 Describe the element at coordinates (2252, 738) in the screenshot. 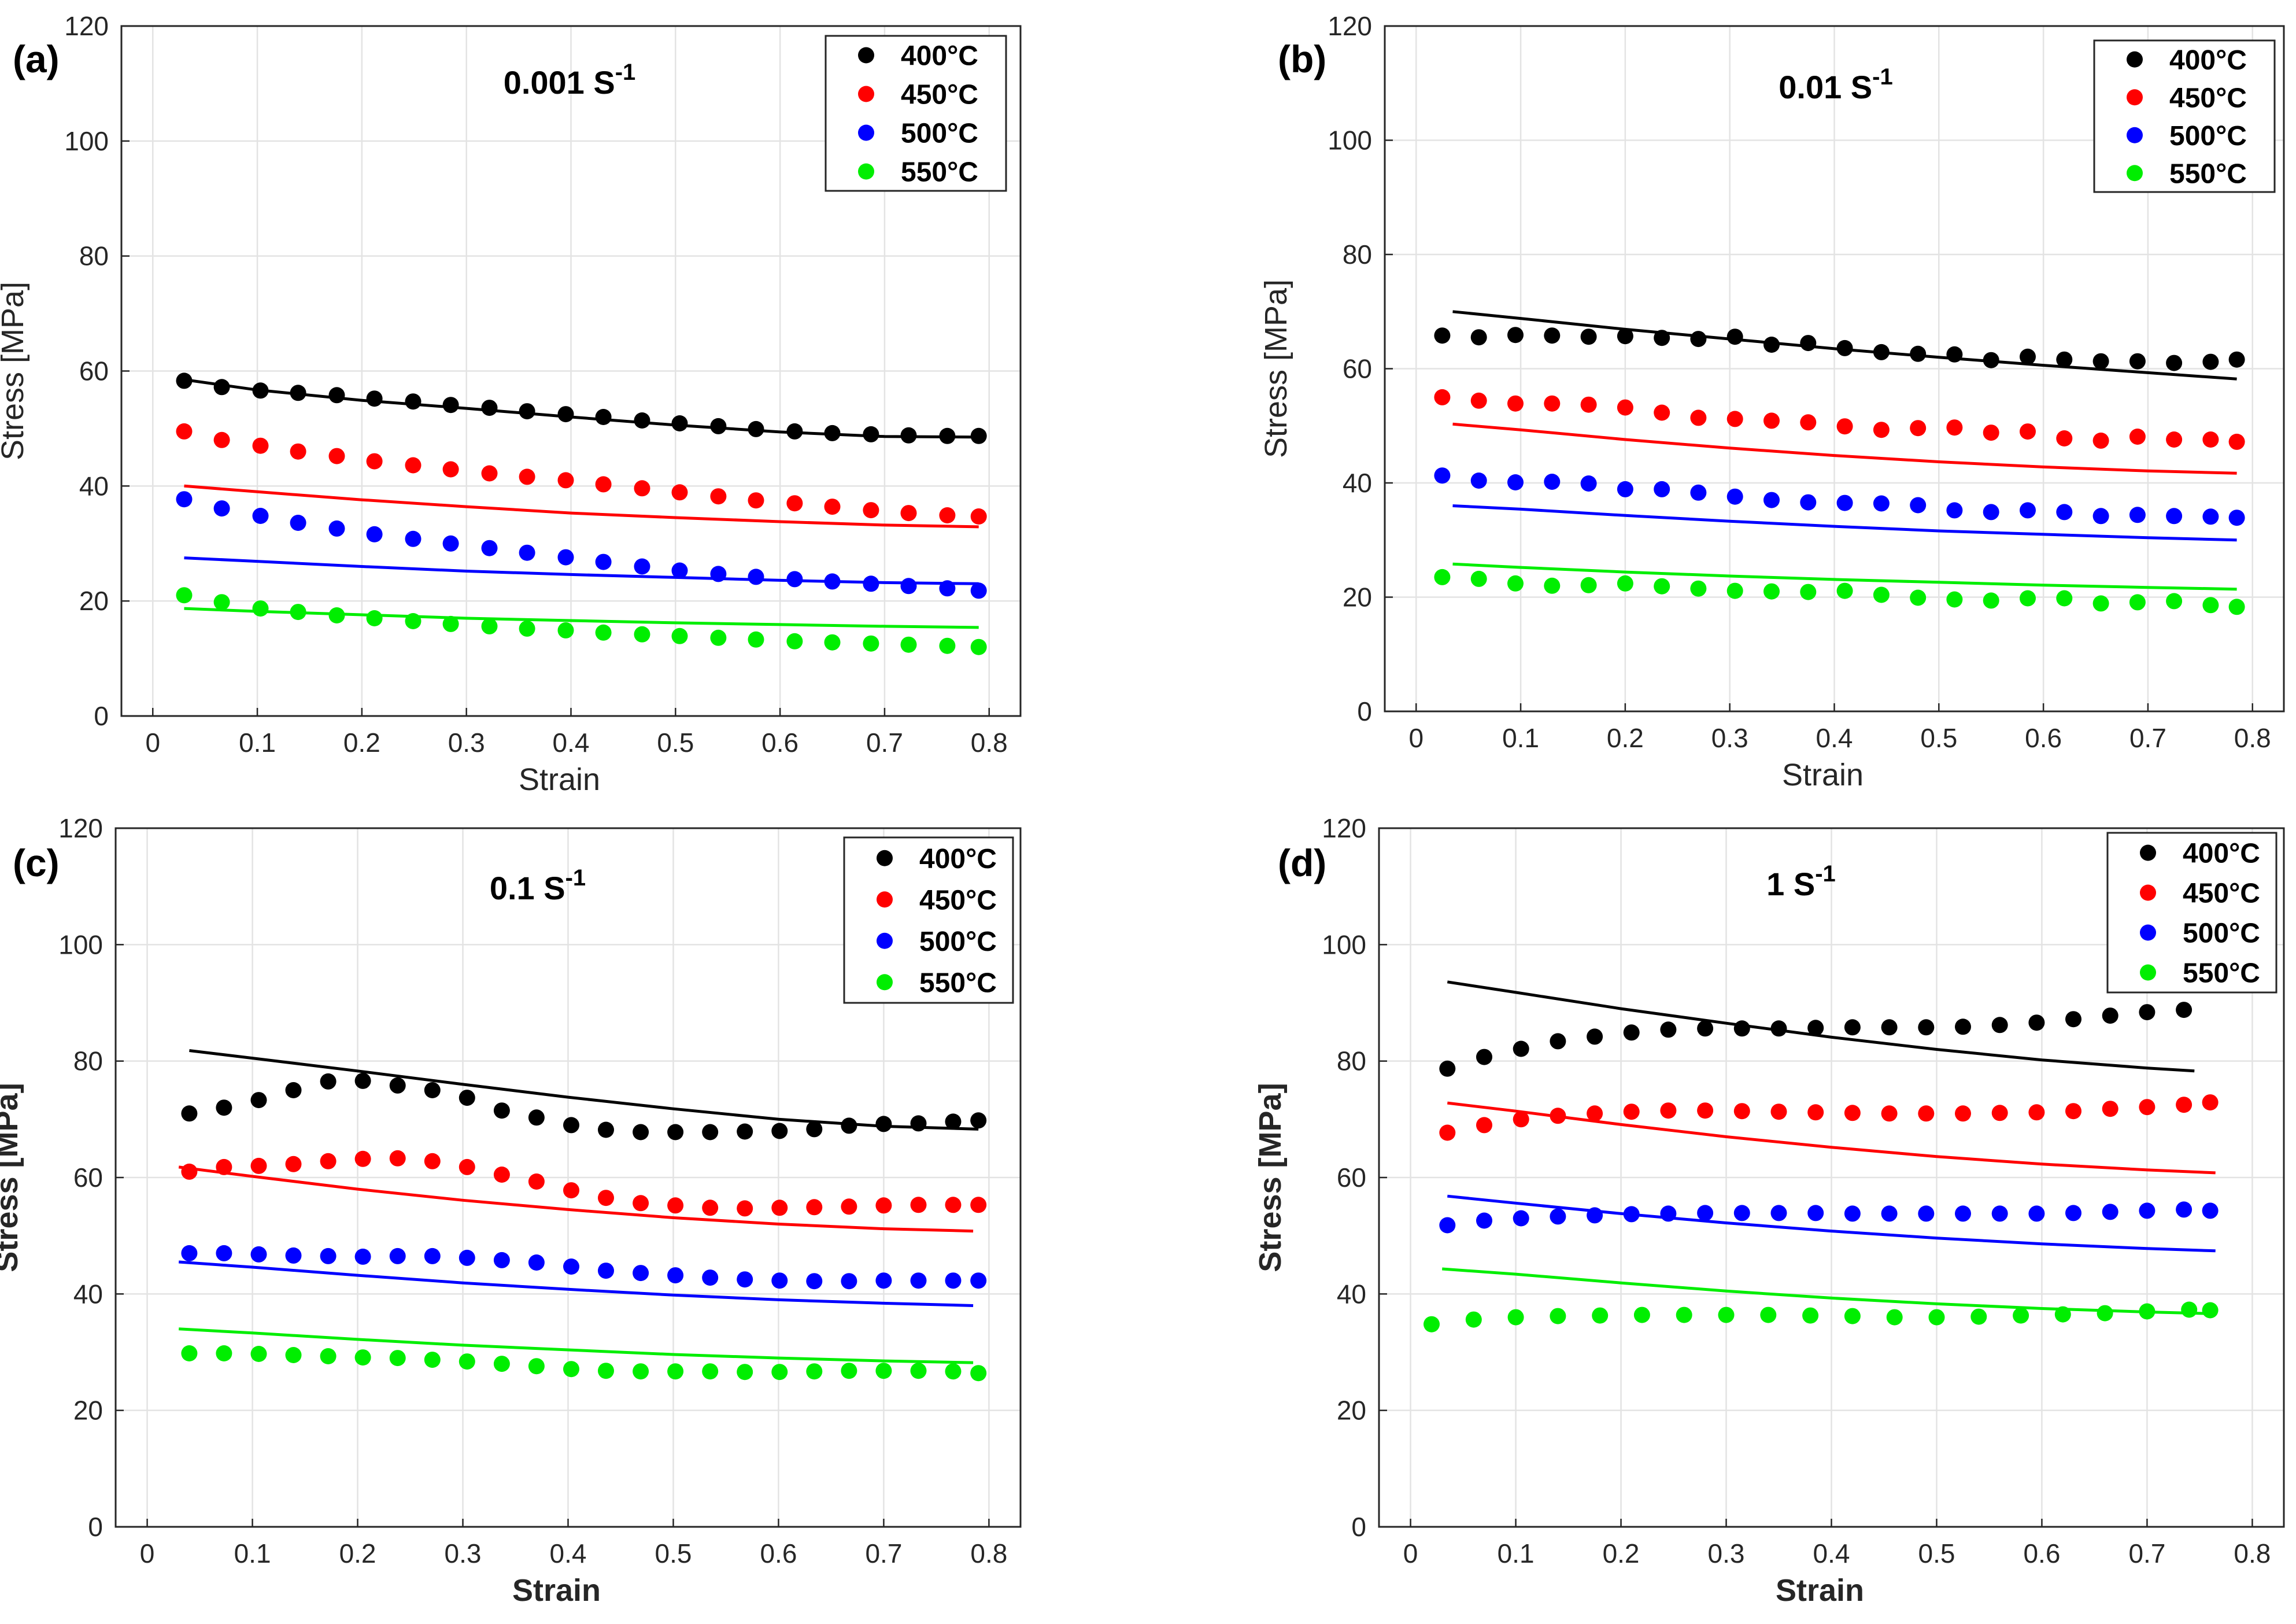

I see `x-tick-label: 0.8` at that location.